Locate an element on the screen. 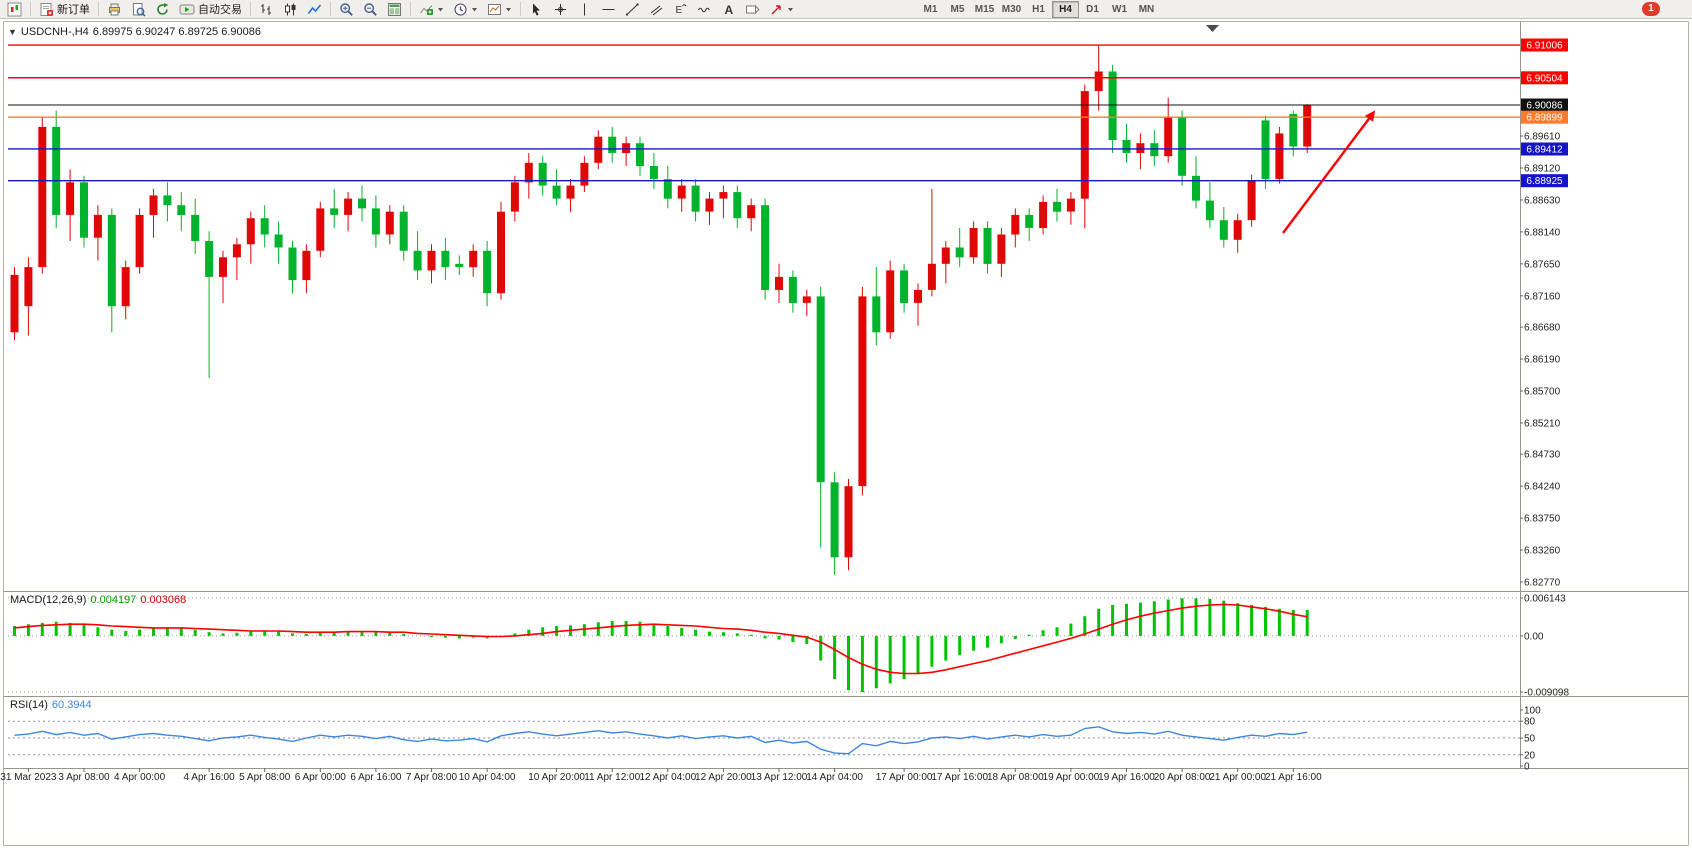 The height and width of the screenshot is (848, 1692). elliott-button: E is located at coordinates (680, 9).